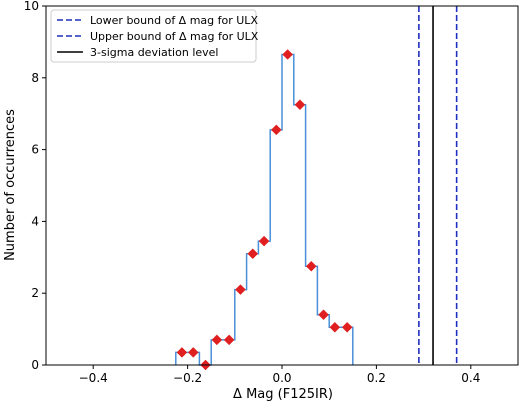  I want to click on x-tick-label: 0.4, so click(470, 378).